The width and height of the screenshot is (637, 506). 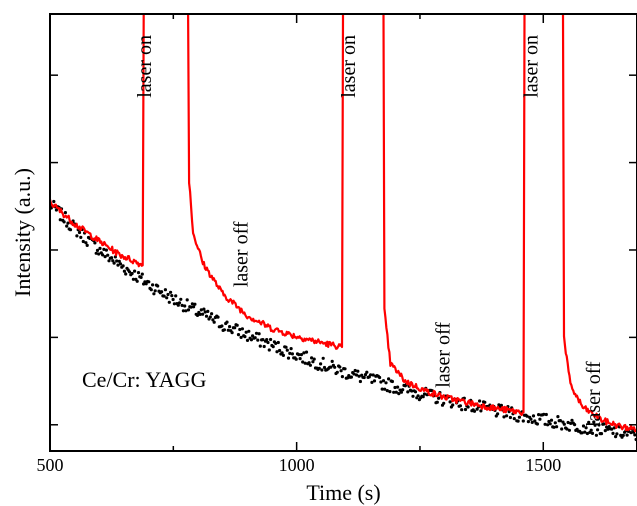 What do you see at coordinates (599, 223) in the screenshot?
I see `red-trace-segment` at bounding box center [599, 223].